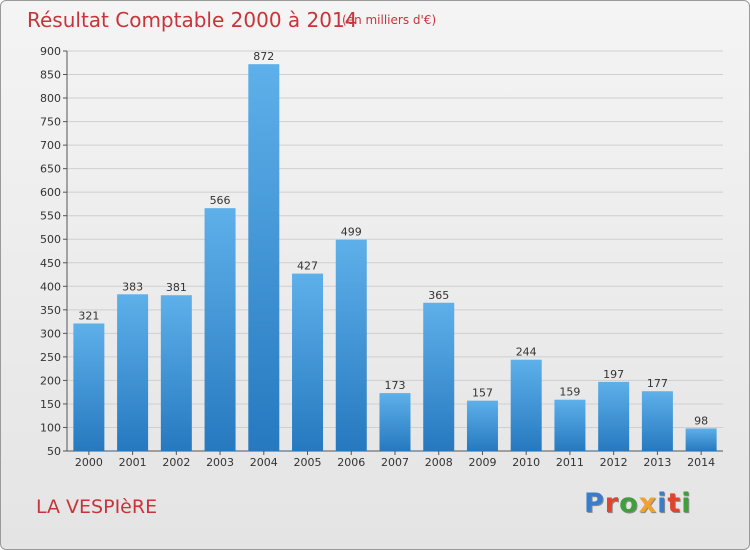 The height and width of the screenshot is (550, 750). I want to click on commune-name: LA VESPIèRE, so click(97, 507).